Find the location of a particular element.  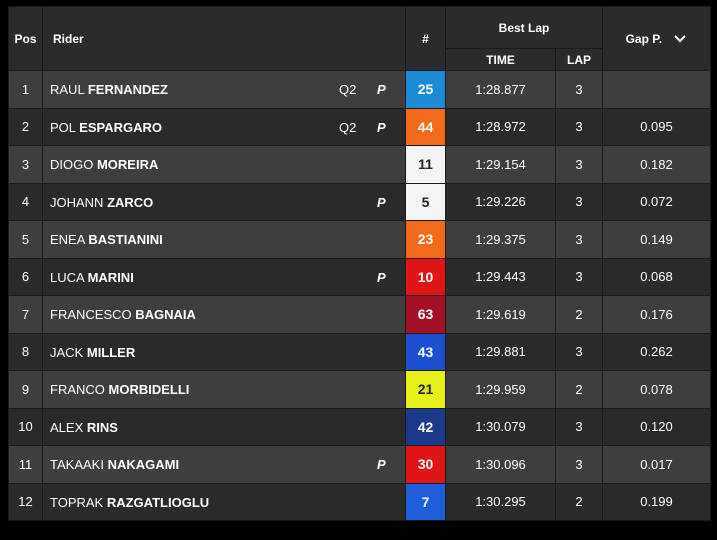

time: 1:29.443 is located at coordinates (500, 276).